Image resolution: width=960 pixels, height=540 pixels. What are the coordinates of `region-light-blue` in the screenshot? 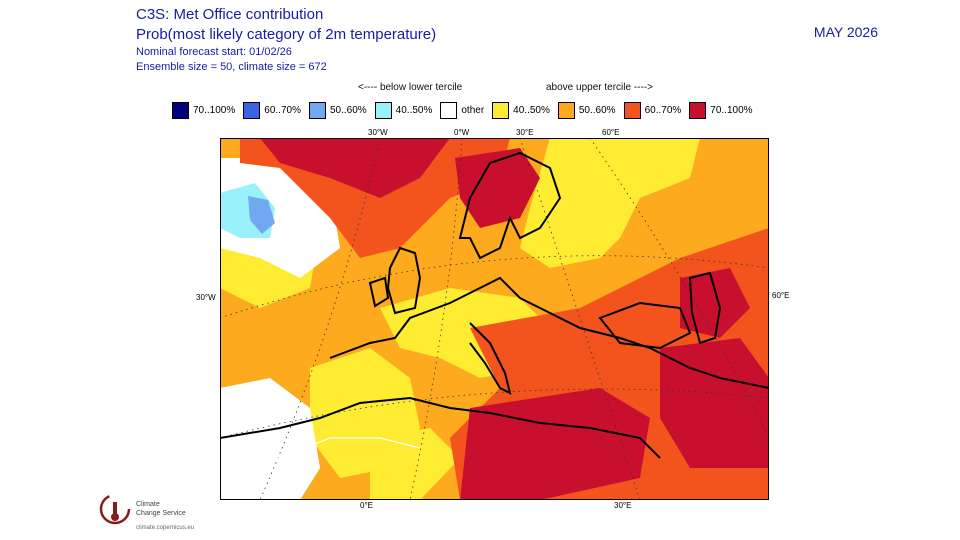 It's located at (261, 215).